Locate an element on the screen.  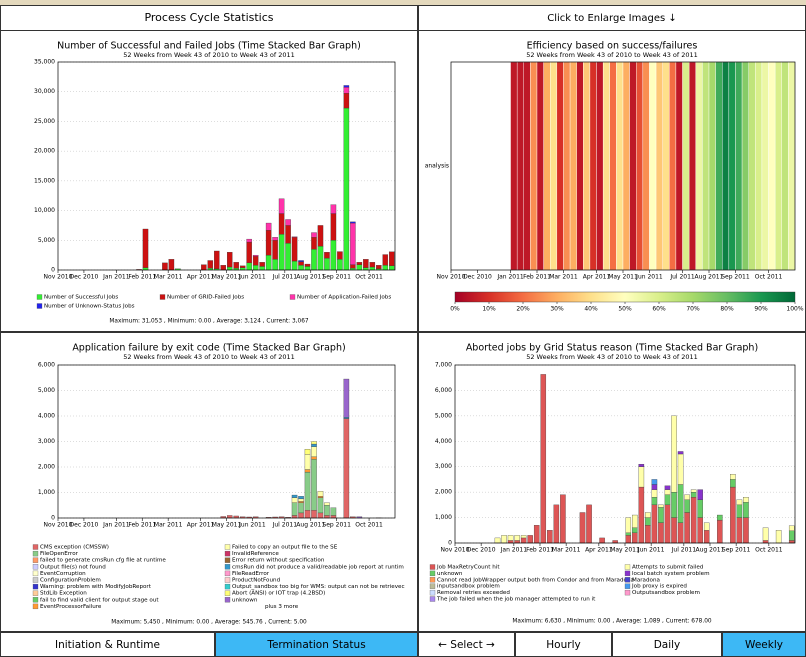
row-label: analysis is located at coordinates (437, 166).